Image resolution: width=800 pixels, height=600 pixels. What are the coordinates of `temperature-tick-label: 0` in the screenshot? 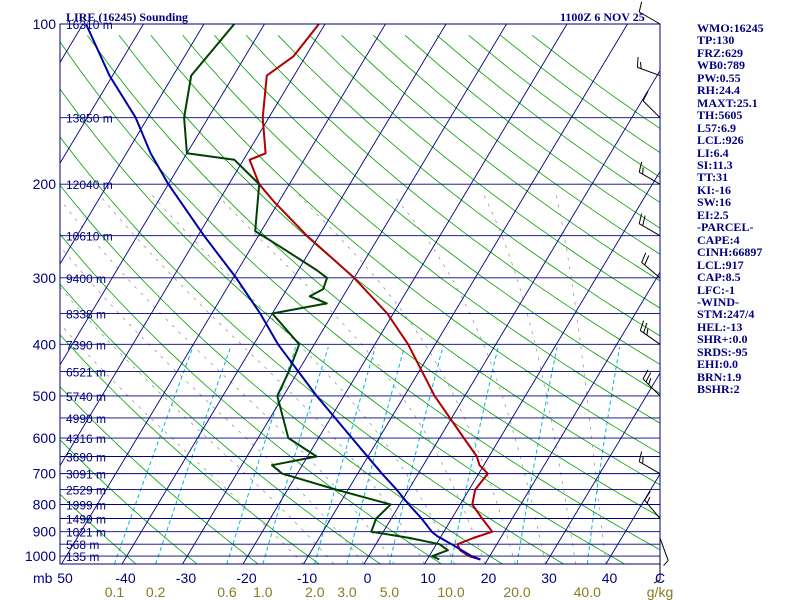 It's located at (368, 578).